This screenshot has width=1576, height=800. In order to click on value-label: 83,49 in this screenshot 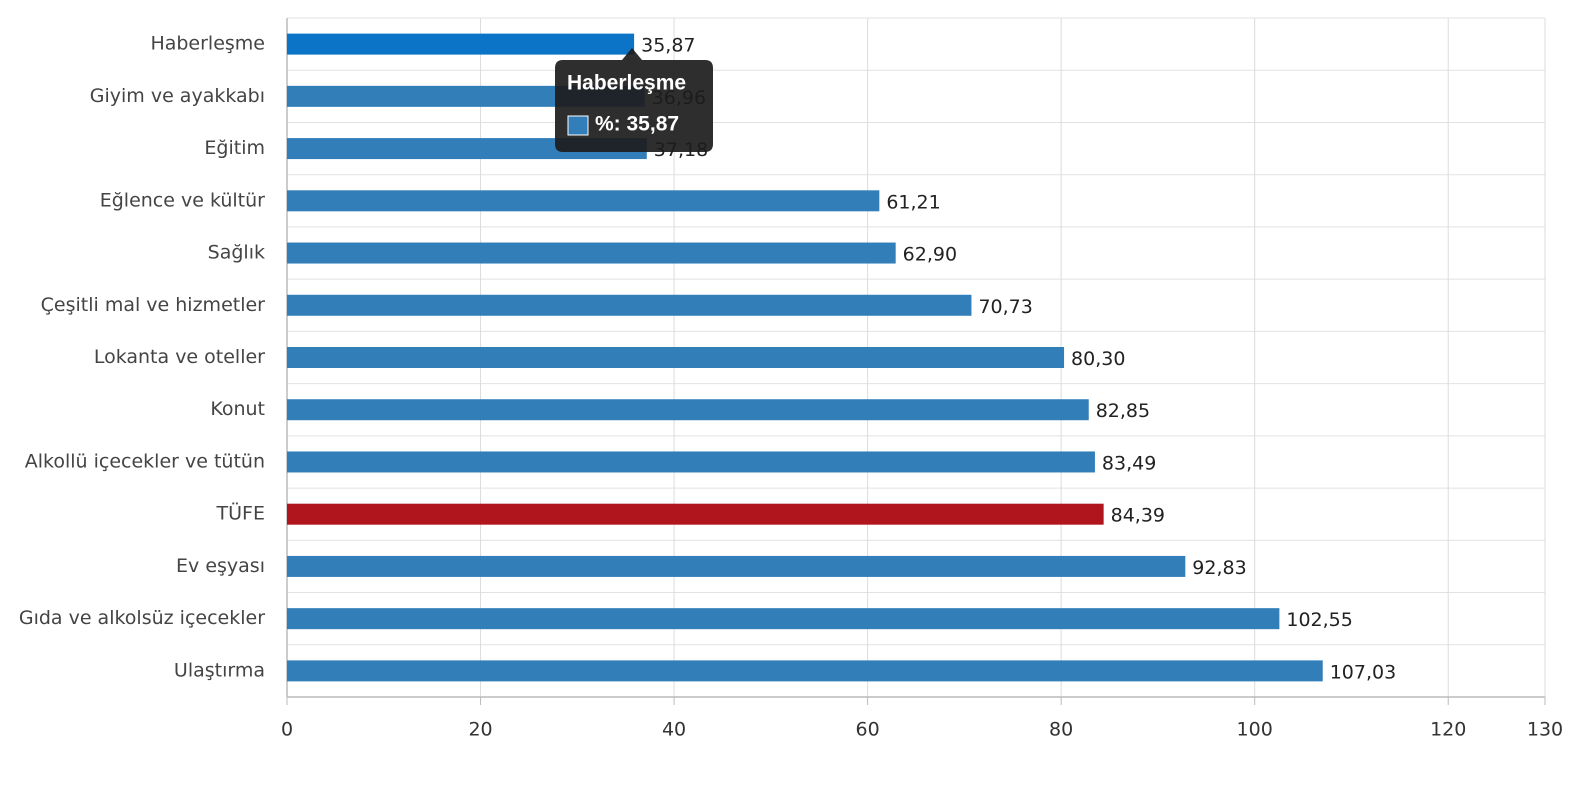, I will do `click(1129, 463)`.